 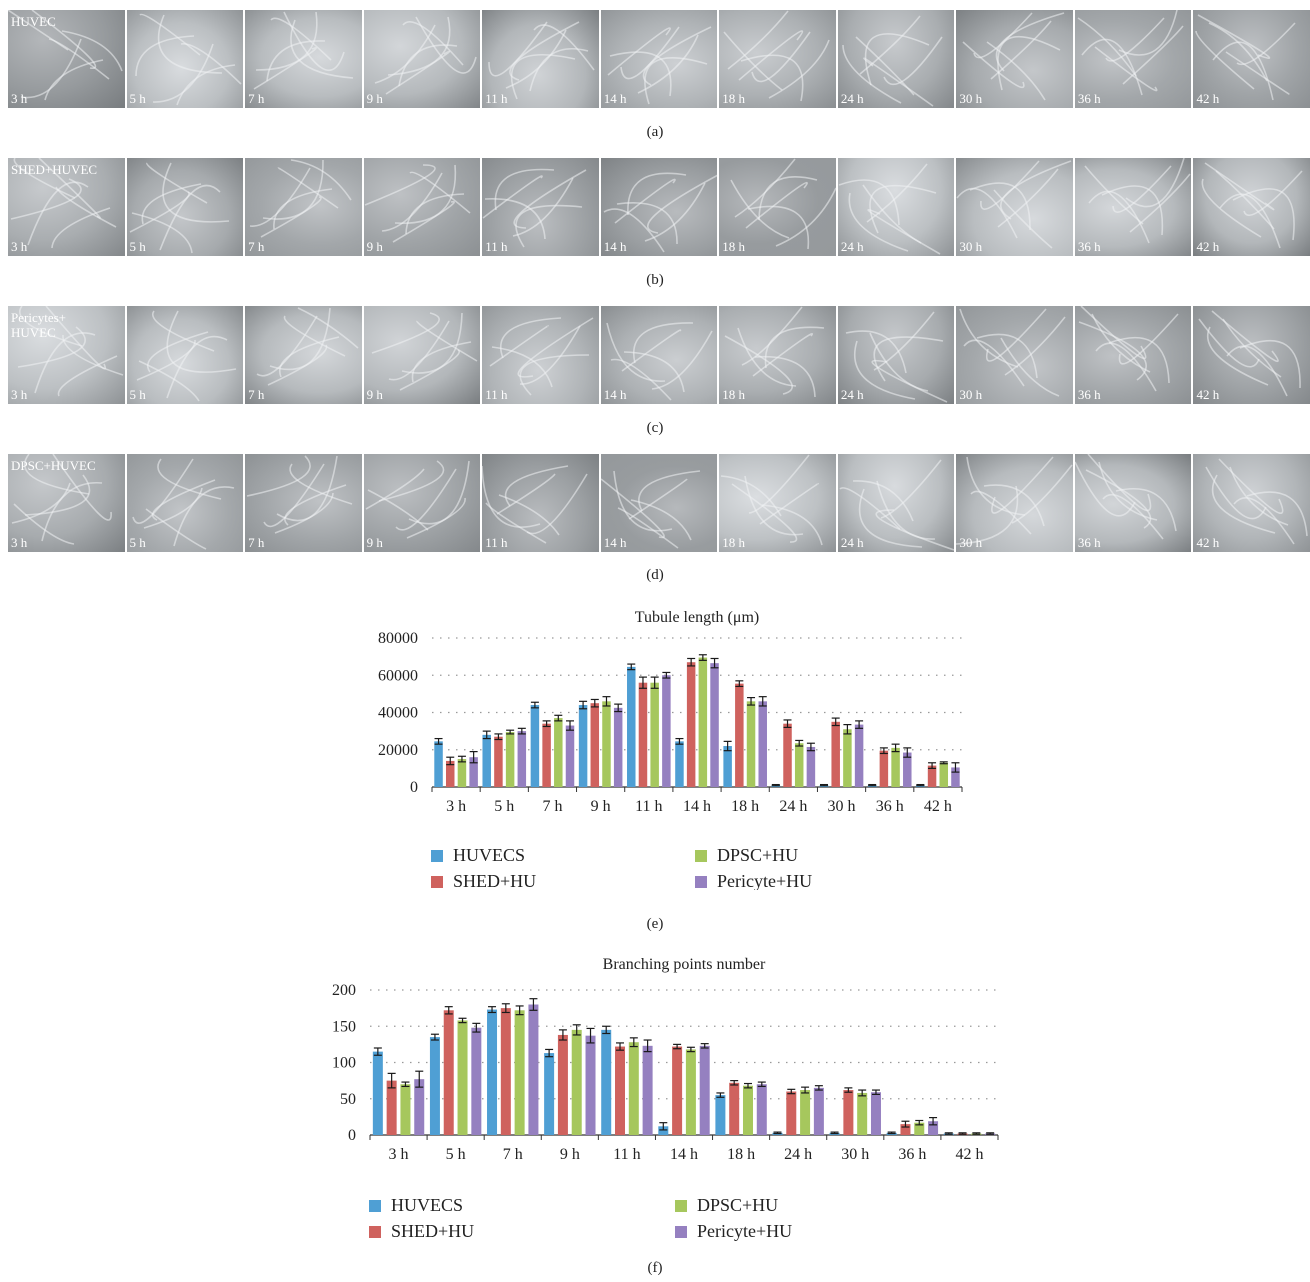 I want to click on chart-title: Branching points number, so click(x=684, y=964).